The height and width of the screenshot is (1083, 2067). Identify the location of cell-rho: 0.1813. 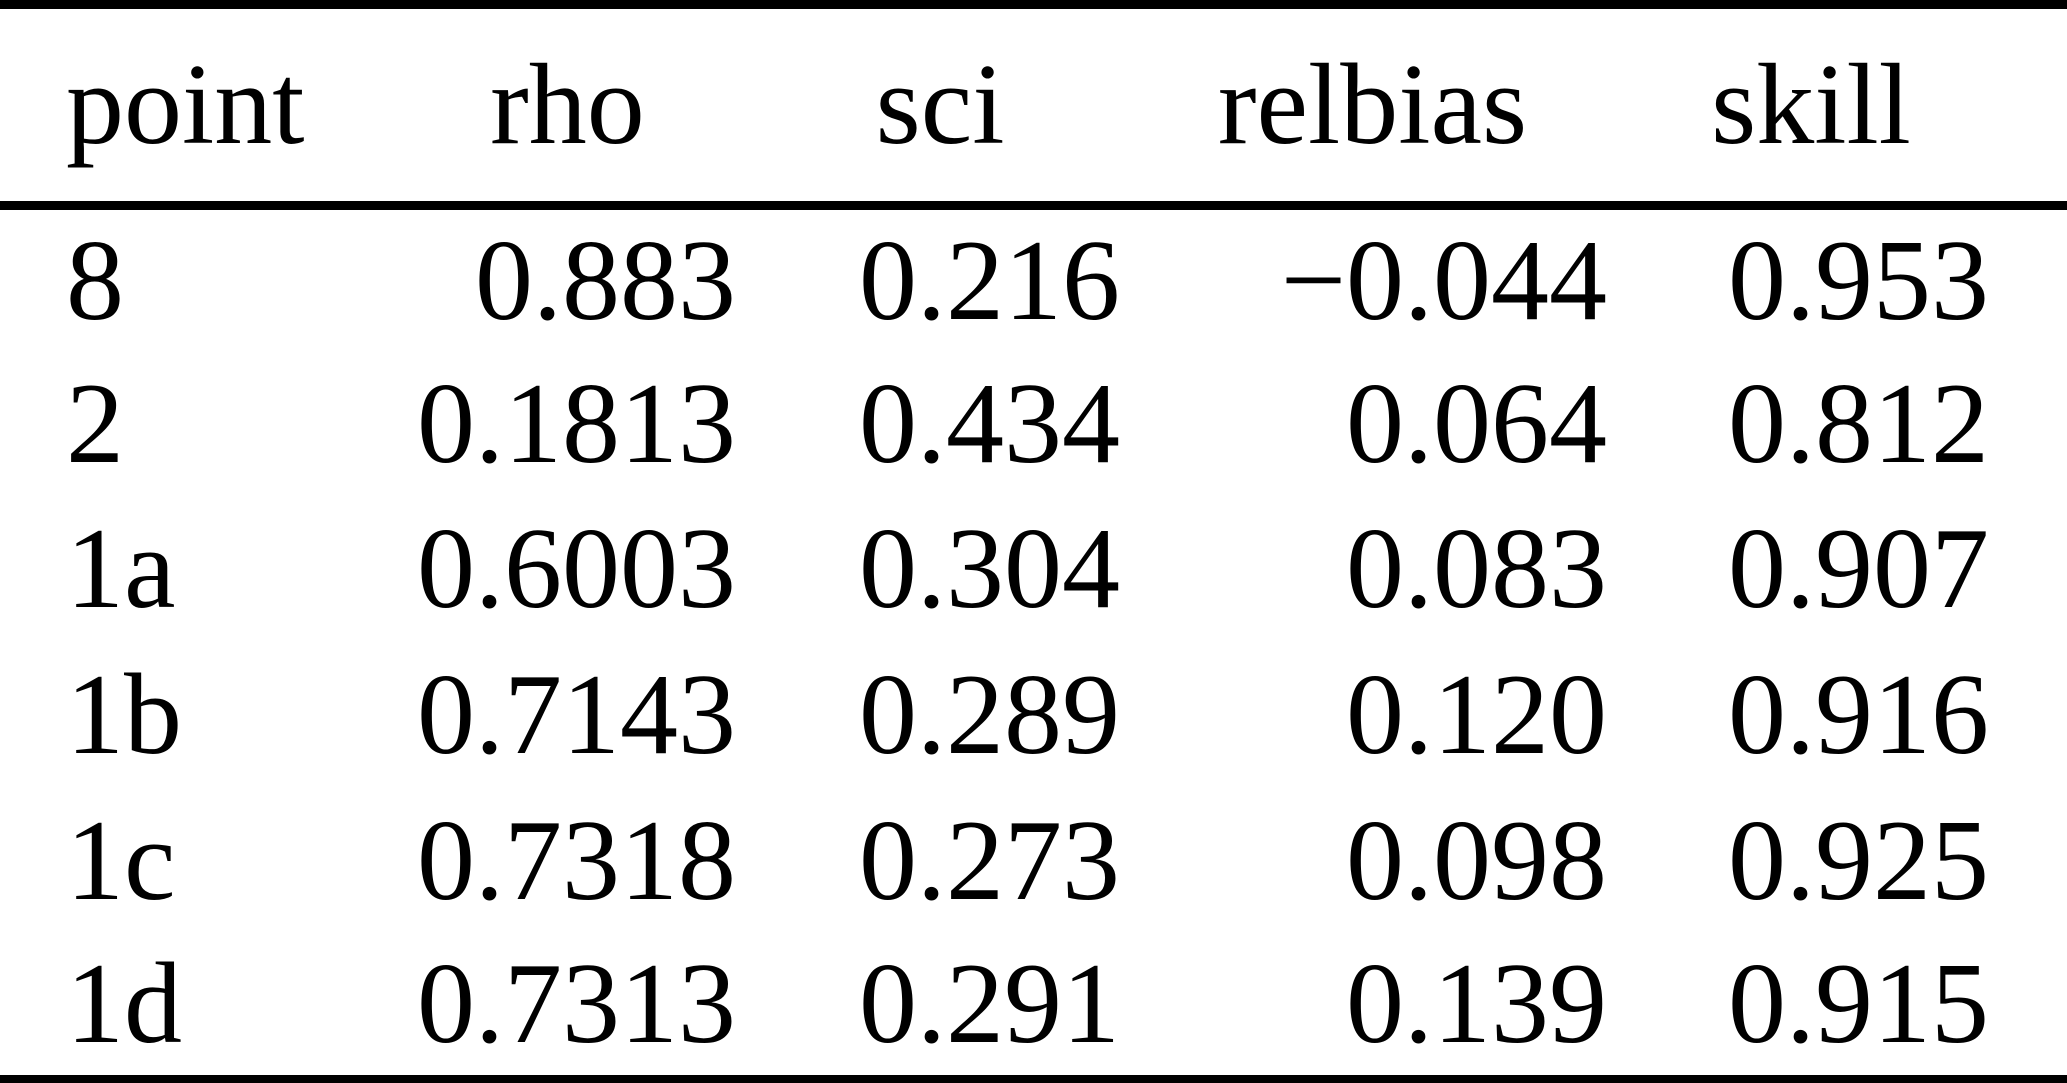
(576, 423).